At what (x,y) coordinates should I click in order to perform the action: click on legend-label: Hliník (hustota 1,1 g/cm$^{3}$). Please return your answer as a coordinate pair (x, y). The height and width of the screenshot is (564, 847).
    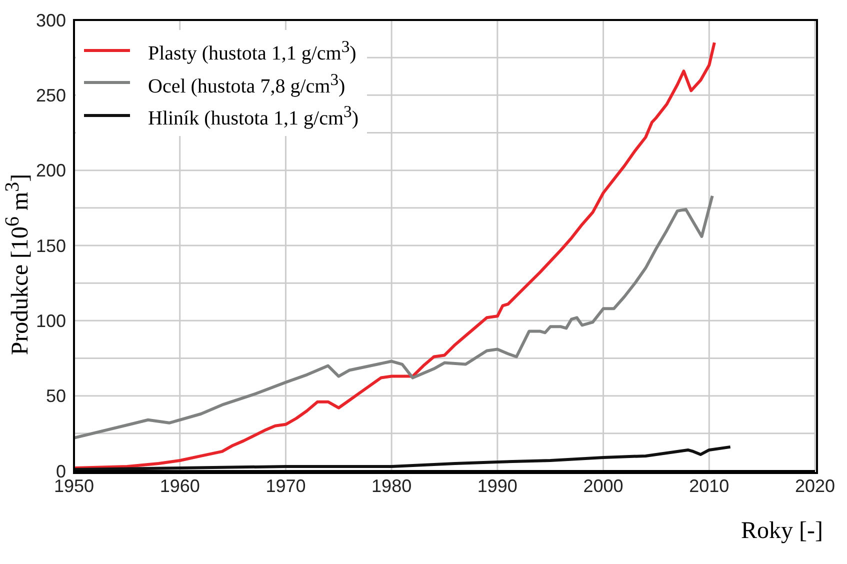
    Looking at the image, I should click on (253, 116).